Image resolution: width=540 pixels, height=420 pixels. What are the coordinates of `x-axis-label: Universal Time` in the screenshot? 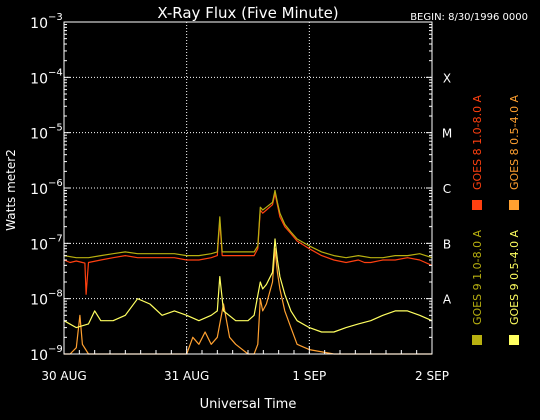 It's located at (248, 404).